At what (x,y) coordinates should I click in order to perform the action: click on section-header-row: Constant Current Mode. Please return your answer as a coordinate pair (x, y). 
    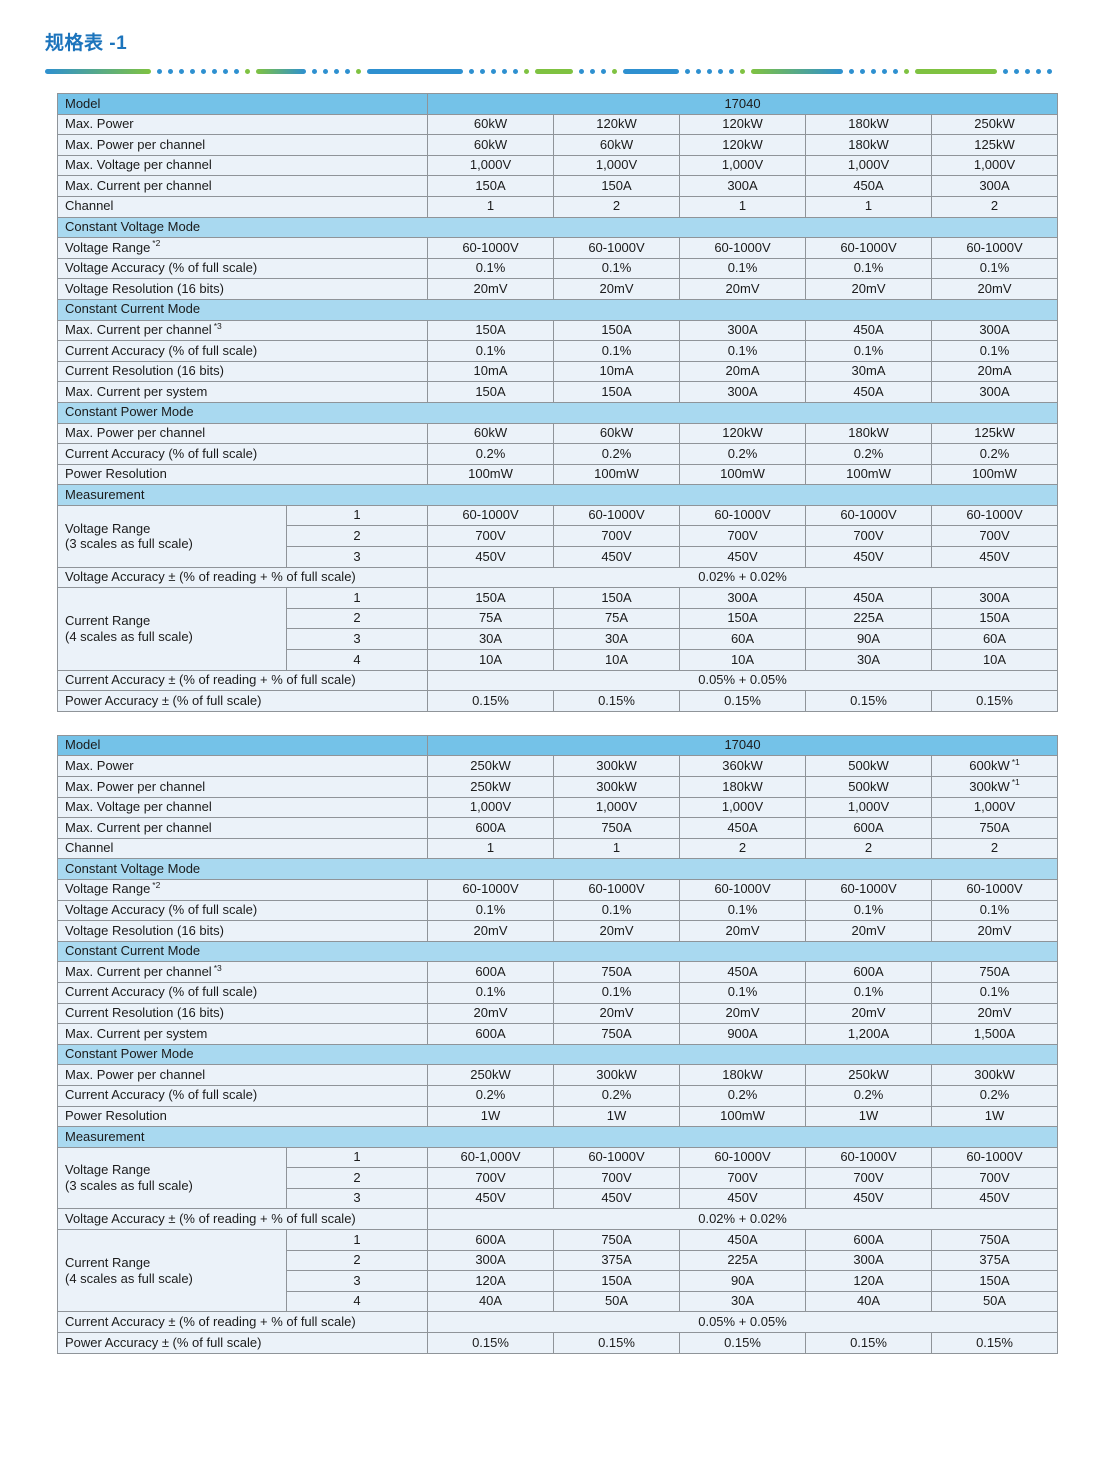
    Looking at the image, I should click on (557, 309).